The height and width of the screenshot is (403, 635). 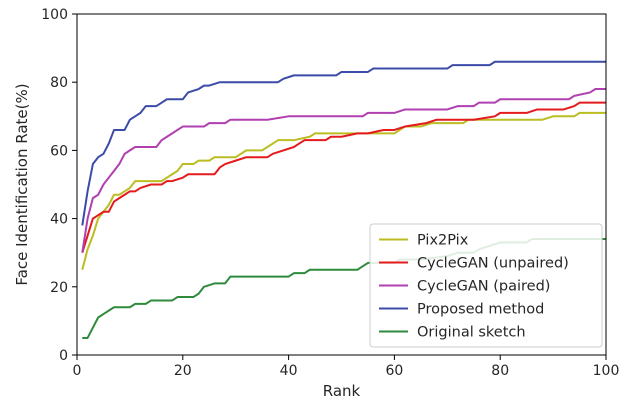 I want to click on y-tick-label: 60, so click(x=59, y=151).